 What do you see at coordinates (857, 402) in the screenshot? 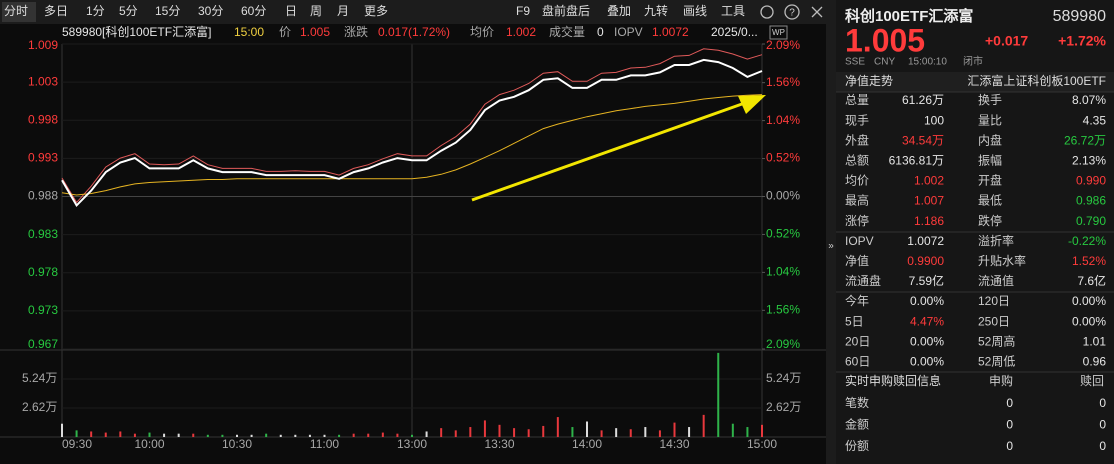
I see `subscription-label: 笔数` at bounding box center [857, 402].